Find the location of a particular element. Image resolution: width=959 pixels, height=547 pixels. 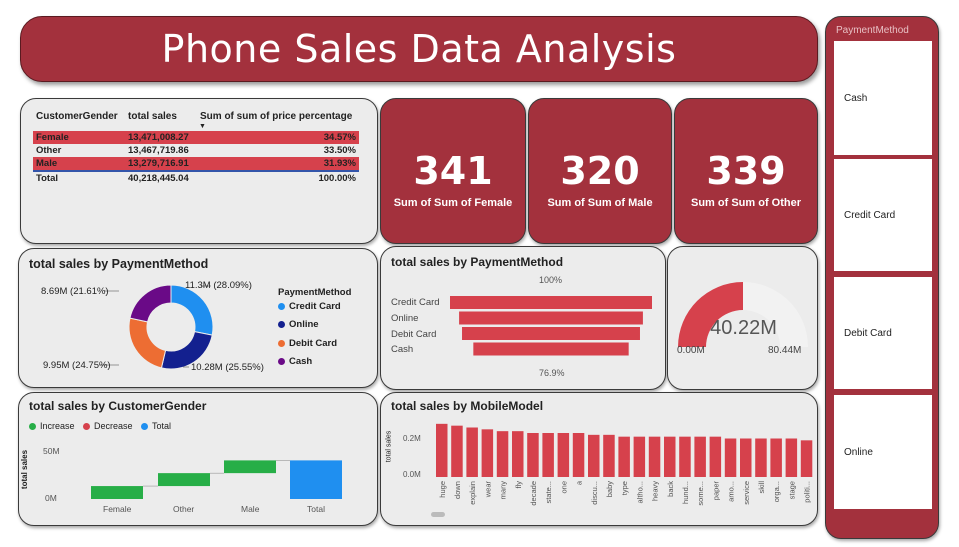

slicer-item-cash: Cash is located at coordinates (883, 98).